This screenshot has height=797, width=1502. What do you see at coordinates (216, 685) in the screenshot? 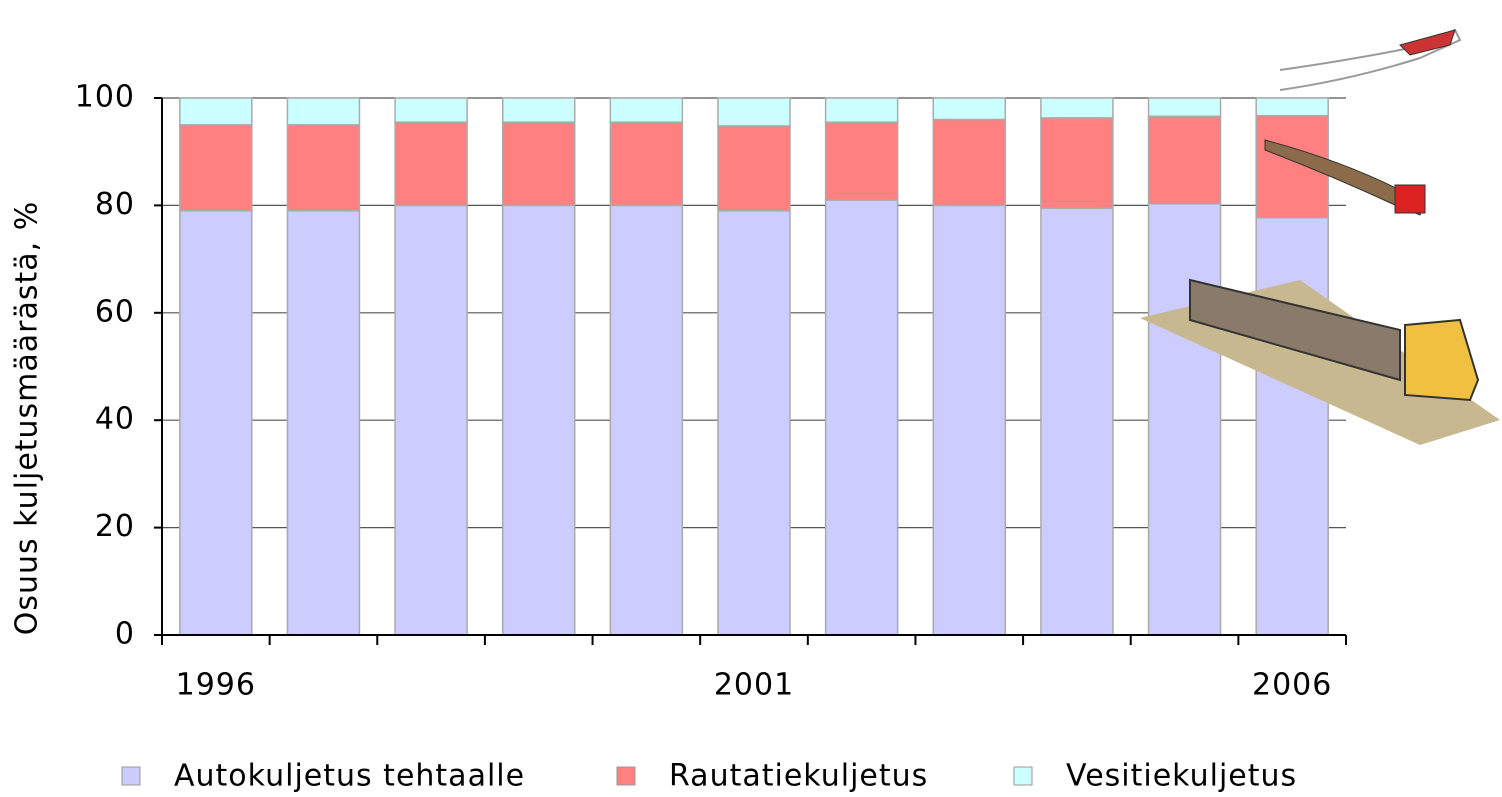
I see `x-tick-label: 1996` at bounding box center [216, 685].